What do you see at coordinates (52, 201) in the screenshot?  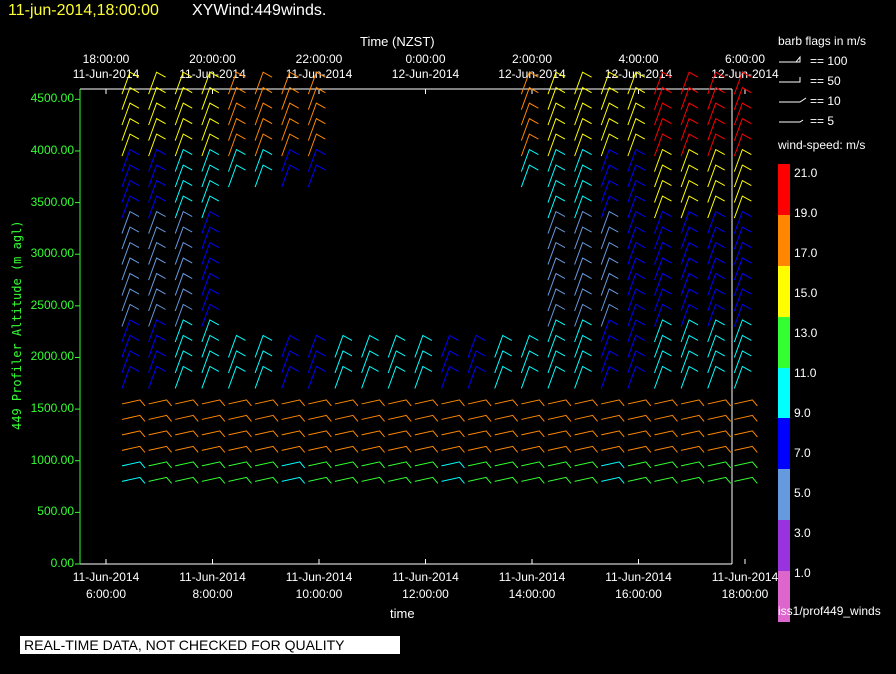 I see `y-tick-label: 3500.00` at bounding box center [52, 201].